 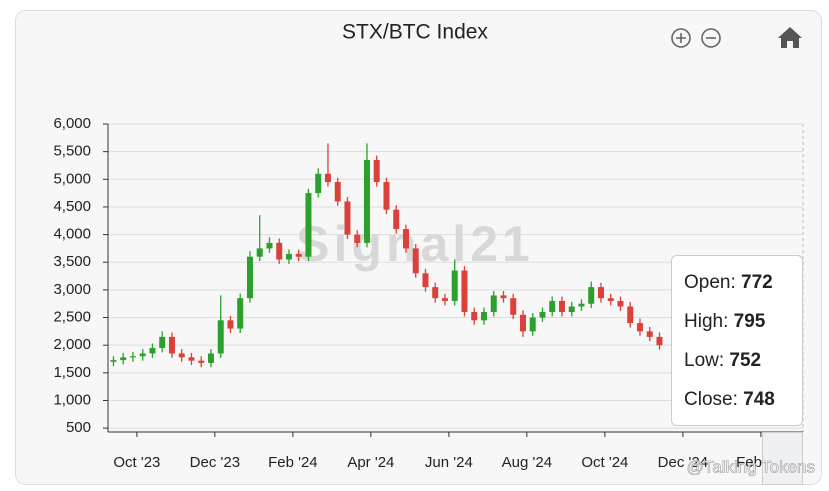 I want to click on x-tick-label: Feb '24, so click(x=293, y=462).